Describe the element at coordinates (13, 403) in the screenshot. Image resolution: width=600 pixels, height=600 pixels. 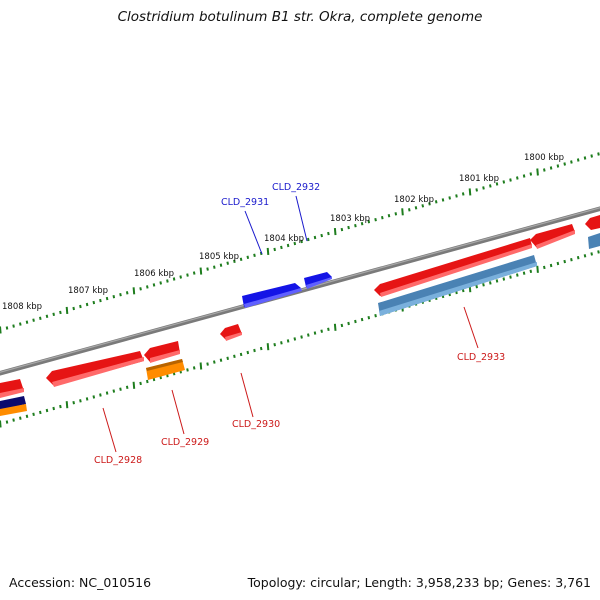
I see `feature-left-navy` at that location.